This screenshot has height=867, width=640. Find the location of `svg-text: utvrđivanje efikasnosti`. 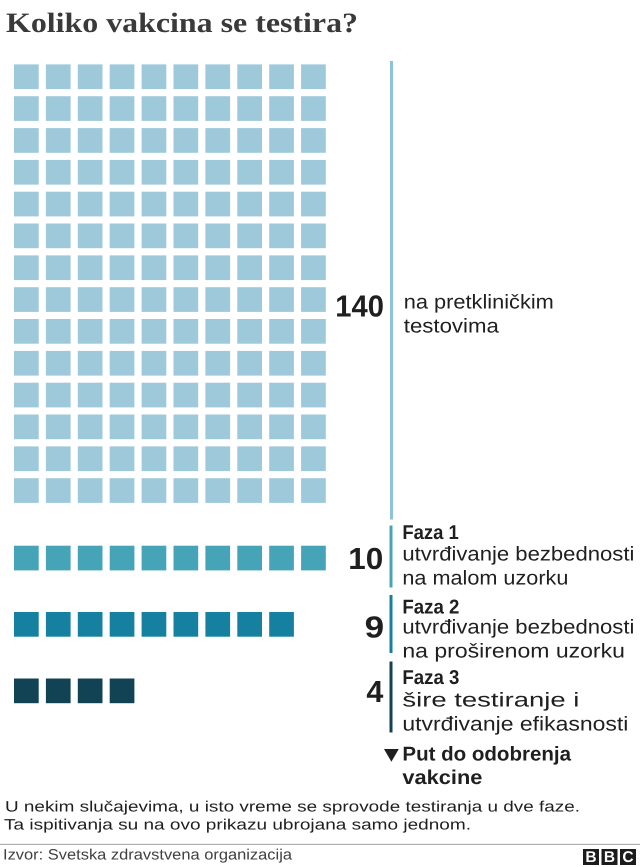

svg-text: utvrđivanje efikasnosti is located at coordinates (515, 725).